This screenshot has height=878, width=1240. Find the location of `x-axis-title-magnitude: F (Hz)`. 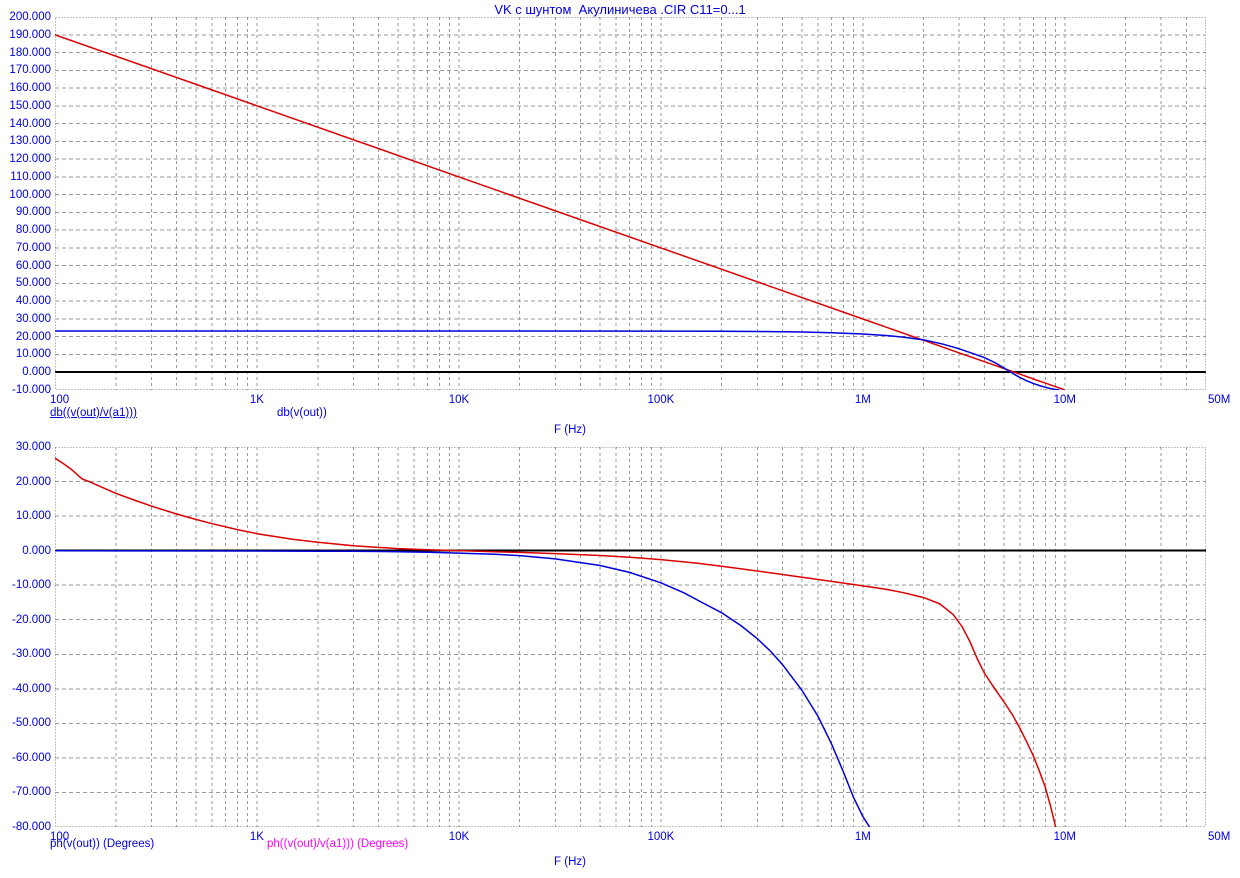

x-axis-title-magnitude: F (Hz) is located at coordinates (570, 430).